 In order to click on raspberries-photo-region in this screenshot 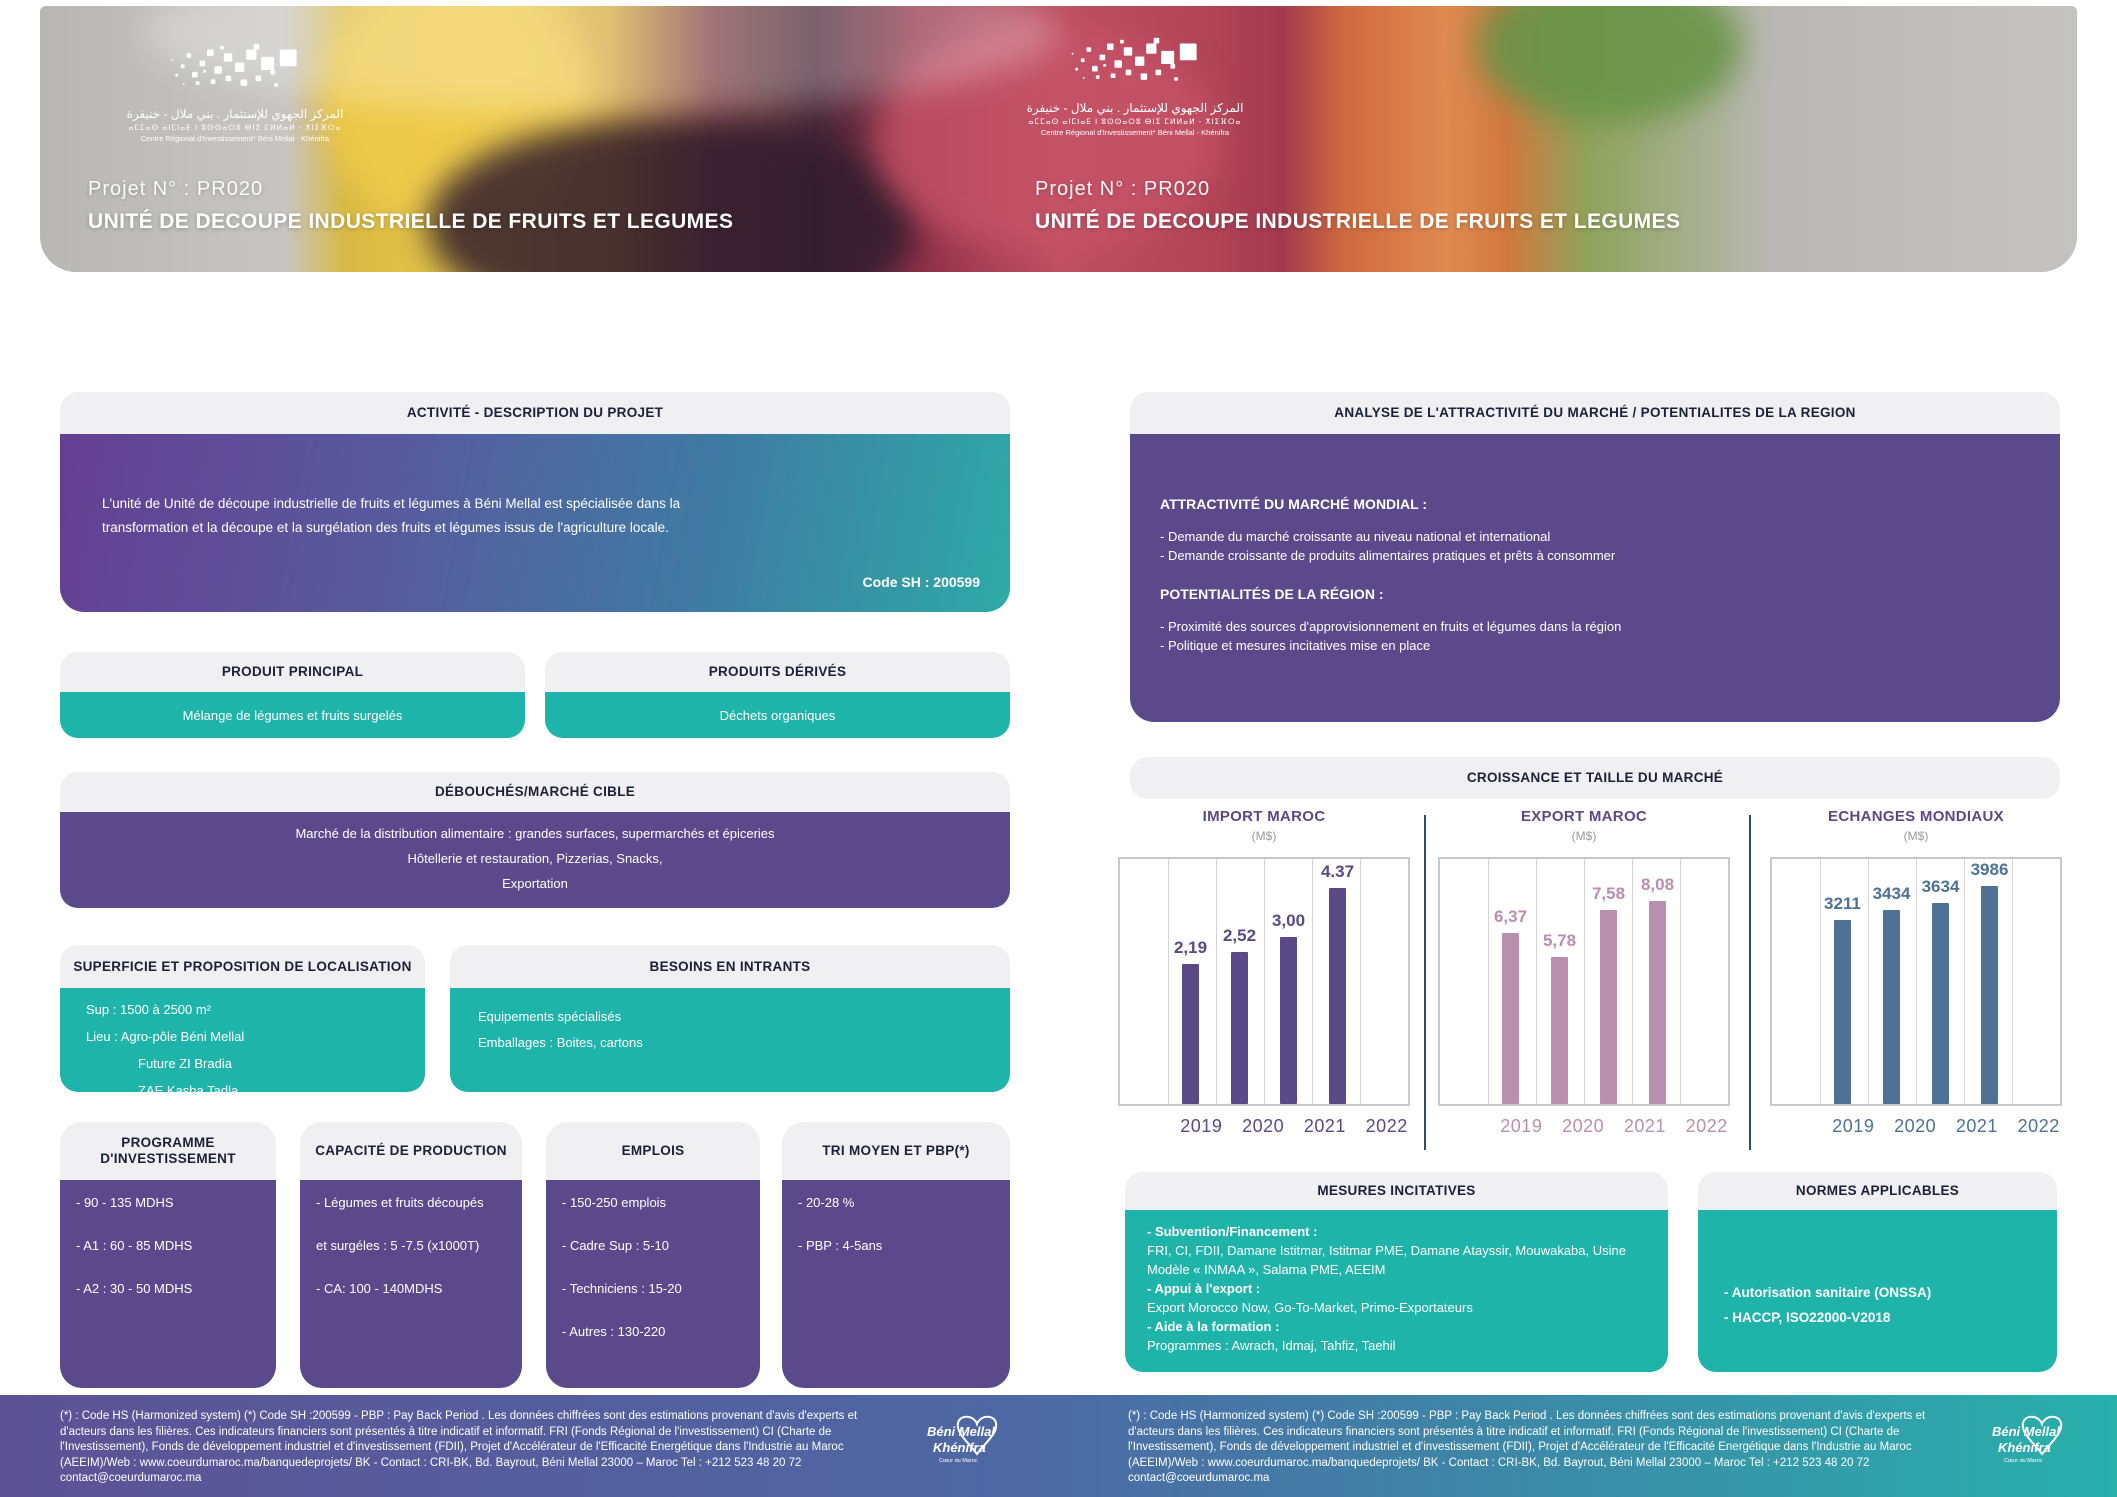, I will do `click(1048, 140)`.